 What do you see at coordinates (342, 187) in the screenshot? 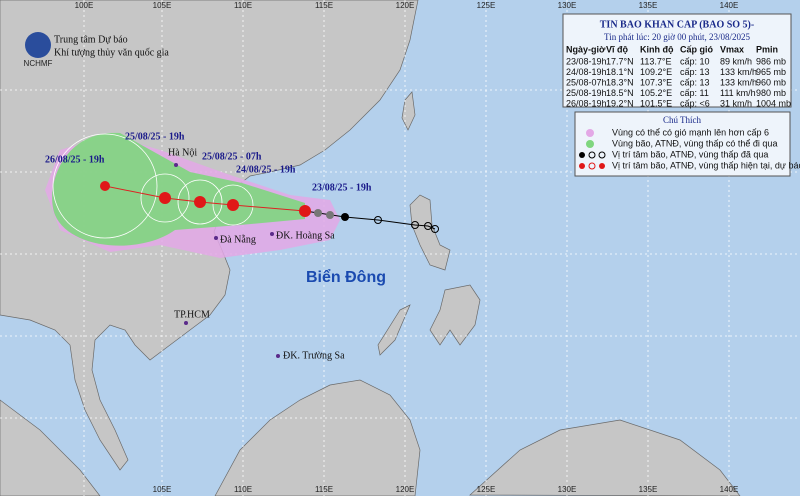
I see `track-label: 23/08/25 - 19h` at bounding box center [342, 187].